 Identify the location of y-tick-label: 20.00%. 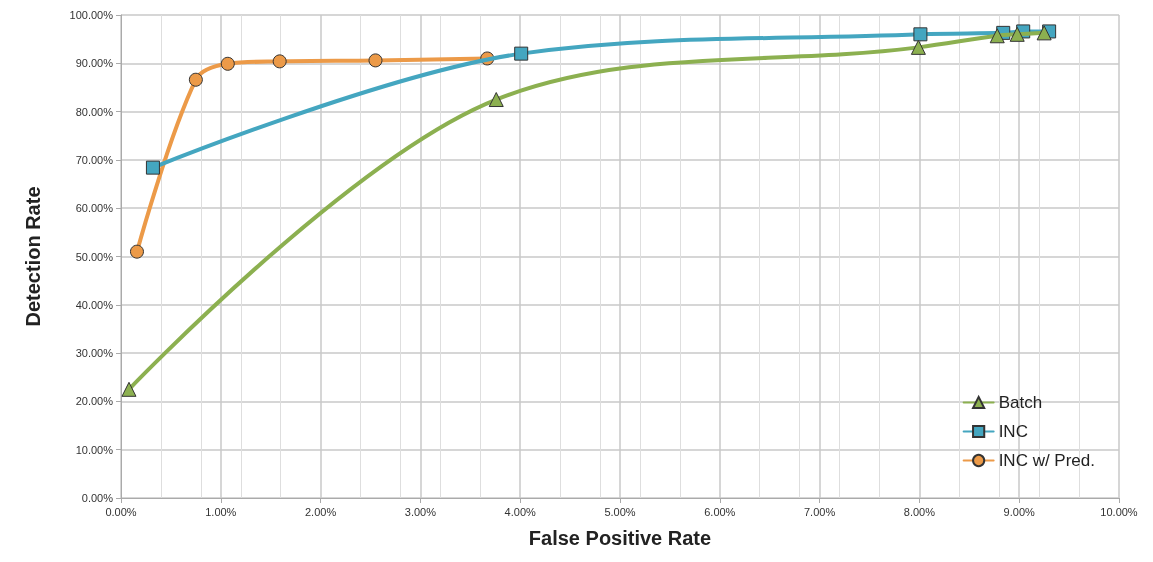
(94, 401).